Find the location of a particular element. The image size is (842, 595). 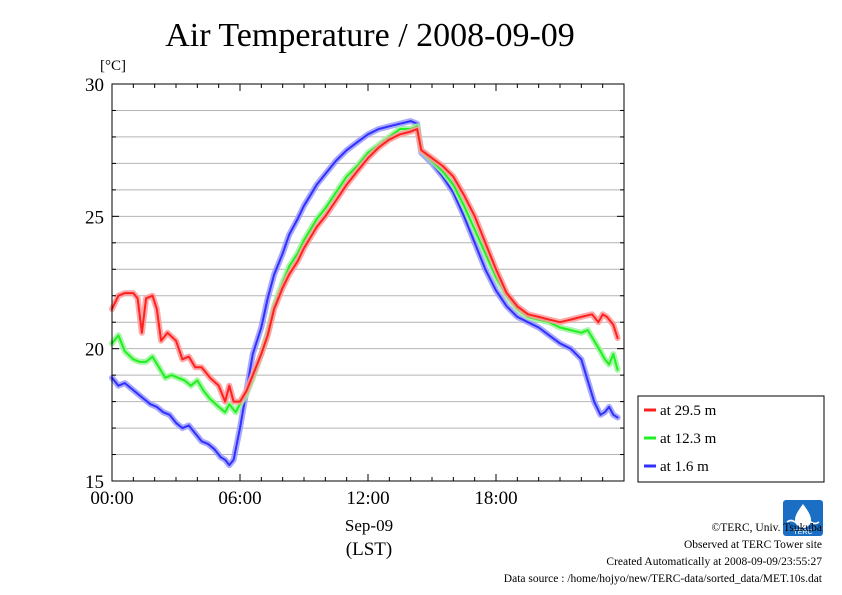

footer-credit: ©TERC, Univ. Tsukuba is located at coordinates (766, 528).